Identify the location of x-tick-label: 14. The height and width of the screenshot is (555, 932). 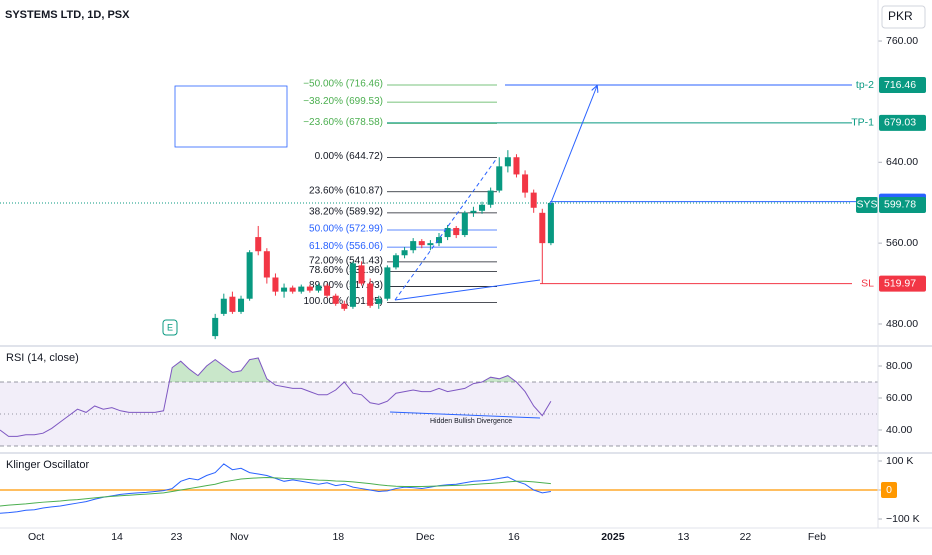
(117, 537).